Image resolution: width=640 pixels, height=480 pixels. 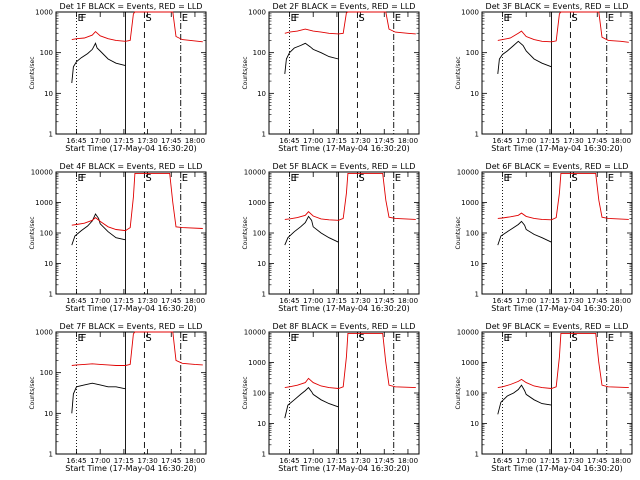 What do you see at coordinates (289, 461) in the screenshot?
I see `panel-8-xtick-label: 16:45` at bounding box center [289, 461].